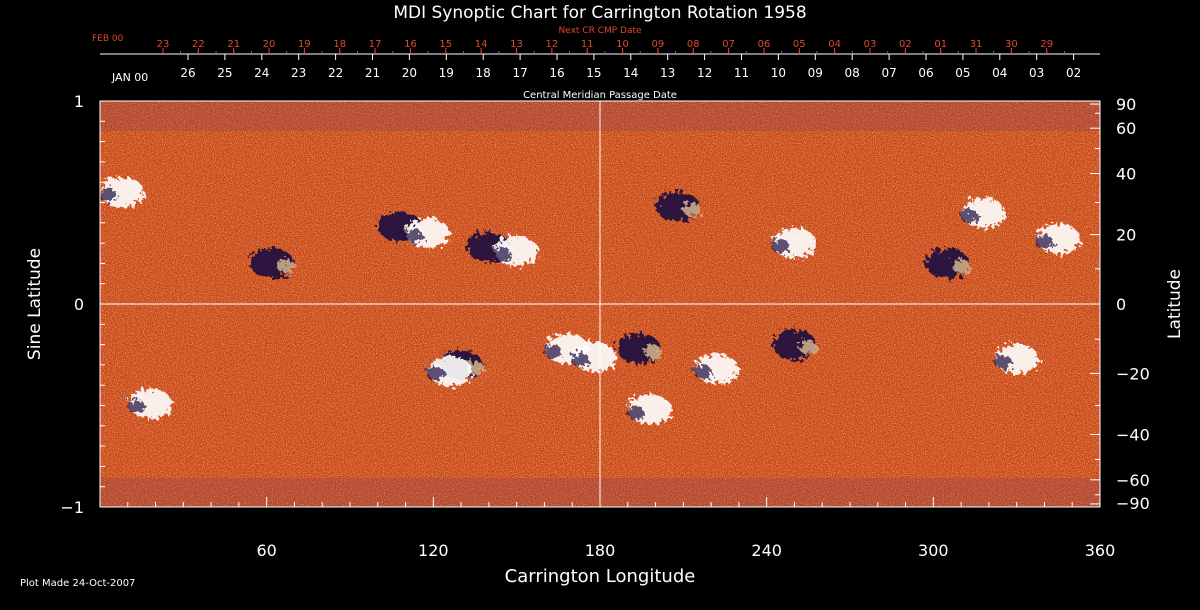 Image resolution: width=1200 pixels, height=610 pixels. I want to click on x-tick-label: 60, so click(266, 550).